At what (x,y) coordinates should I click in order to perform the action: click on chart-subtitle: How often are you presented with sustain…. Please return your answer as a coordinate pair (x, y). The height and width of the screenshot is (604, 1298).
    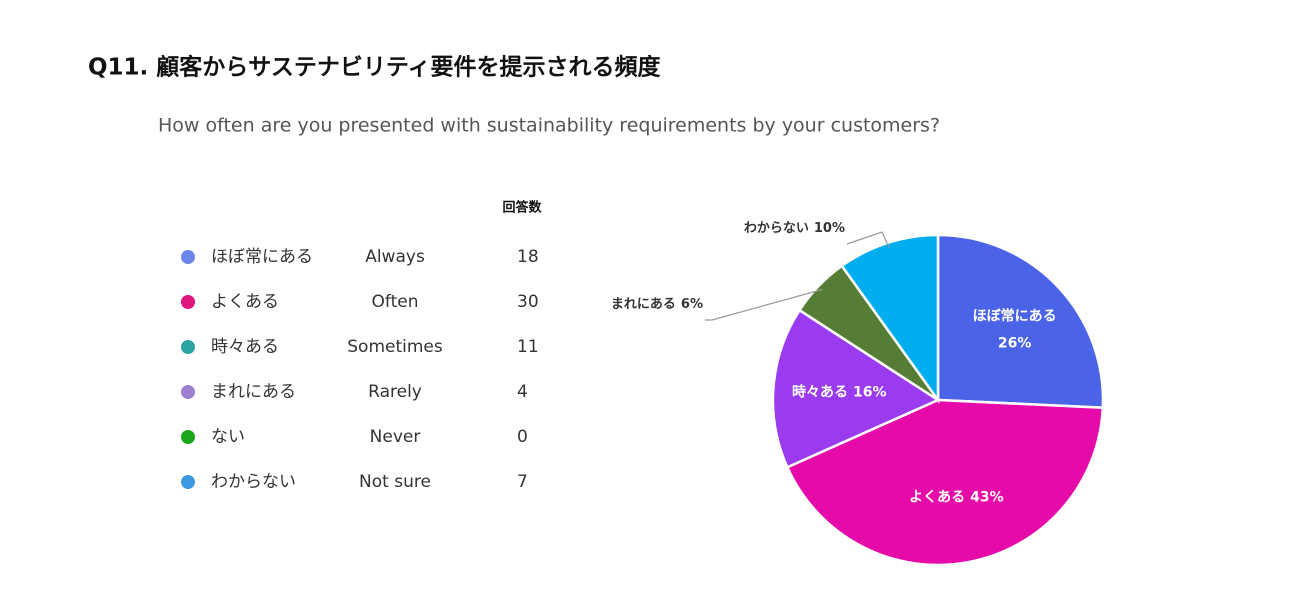
    Looking at the image, I should click on (549, 126).